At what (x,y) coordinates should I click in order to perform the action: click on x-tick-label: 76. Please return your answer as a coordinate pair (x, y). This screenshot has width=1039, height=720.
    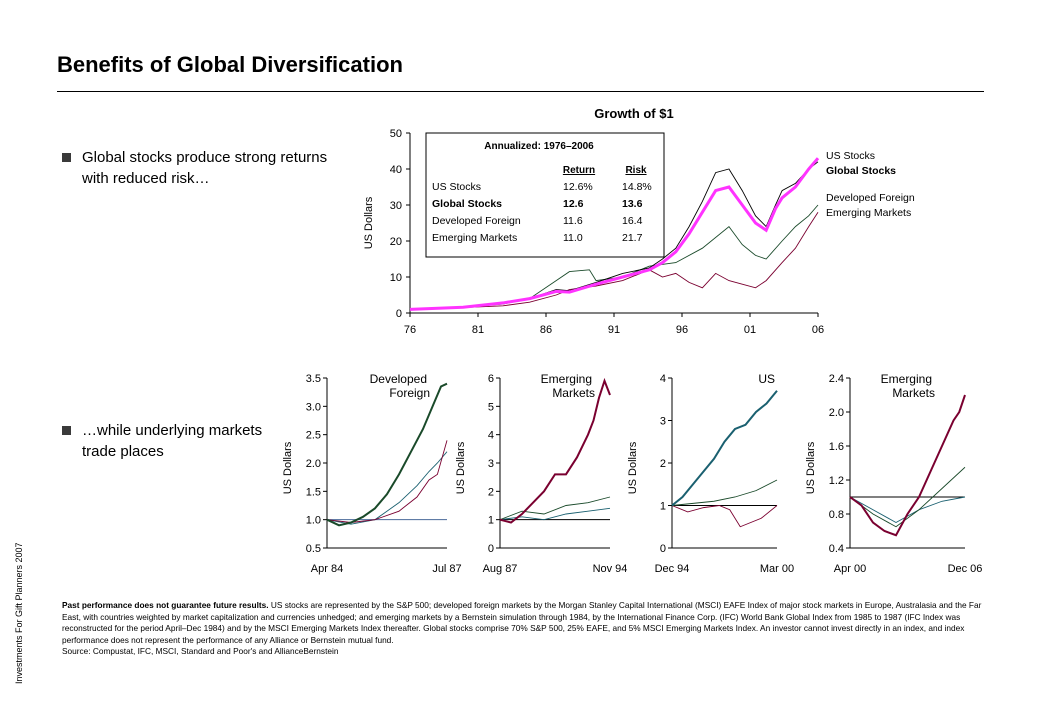
    Looking at the image, I should click on (410, 330).